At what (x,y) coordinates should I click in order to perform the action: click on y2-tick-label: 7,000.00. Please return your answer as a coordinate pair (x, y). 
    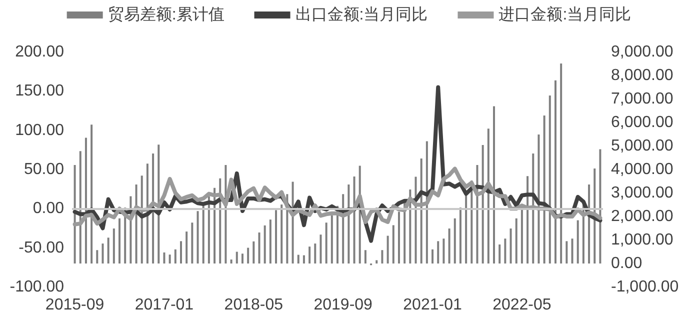
    Looking at the image, I should click on (642, 99).